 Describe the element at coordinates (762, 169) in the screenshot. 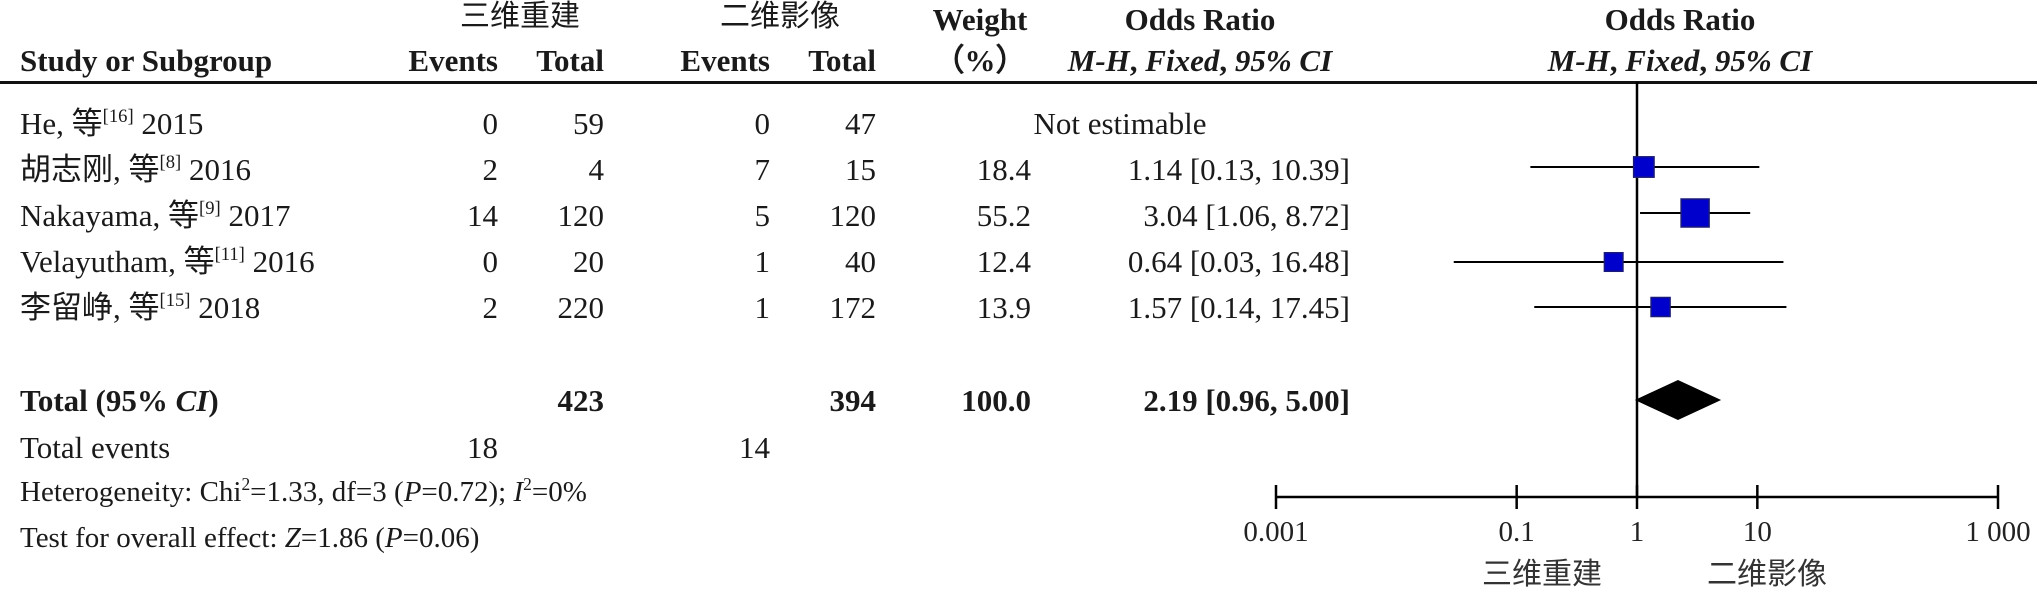

I see `events2-cell: 7` at that location.